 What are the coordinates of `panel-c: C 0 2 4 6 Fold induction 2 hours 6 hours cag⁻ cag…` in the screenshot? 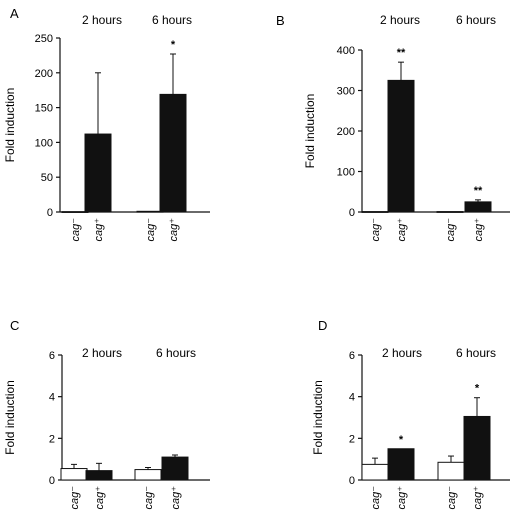 It's located at (106, 414).